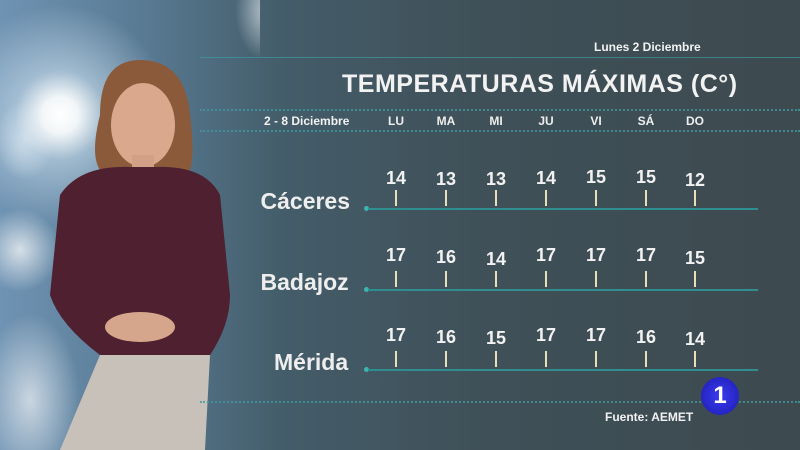 This screenshot has height=450, width=800. What do you see at coordinates (646, 121) in the screenshot?
I see `day-label: SÁ` at bounding box center [646, 121].